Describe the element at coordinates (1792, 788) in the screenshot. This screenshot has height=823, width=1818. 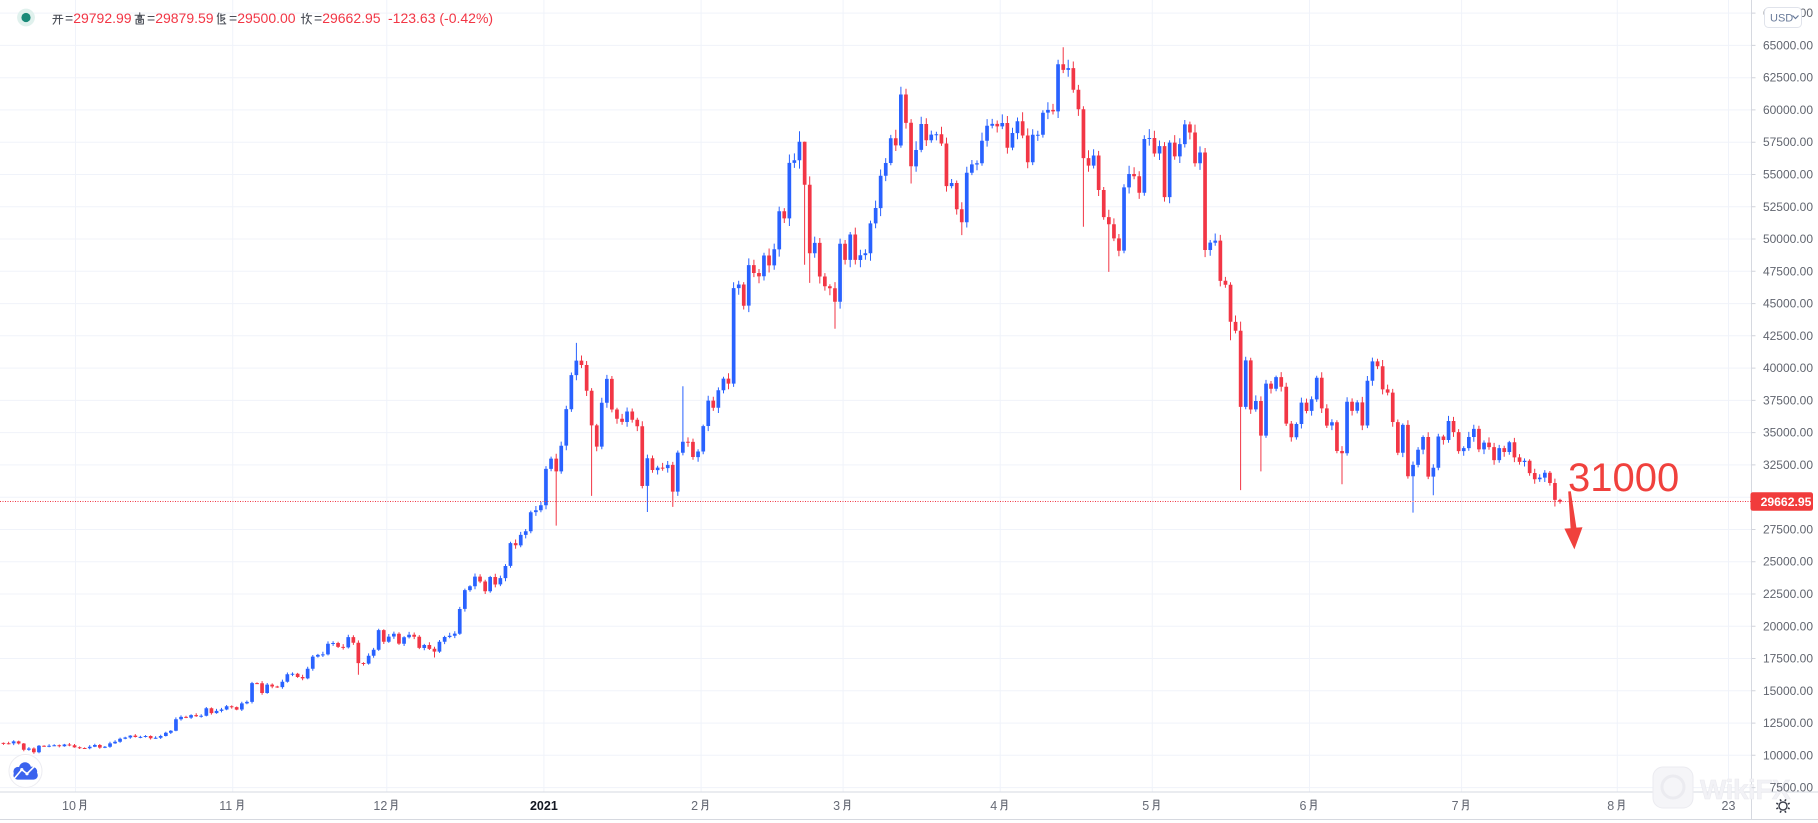
I see `svg-text: 7500.00` at that location.